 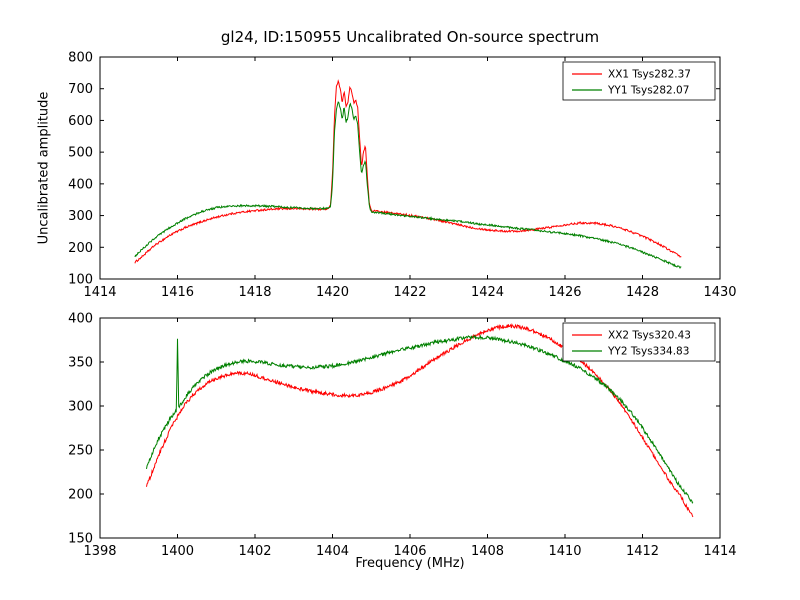 What do you see at coordinates (649, 336) in the screenshot?
I see `legend-label: XX2 Tsys320.43` at bounding box center [649, 336].